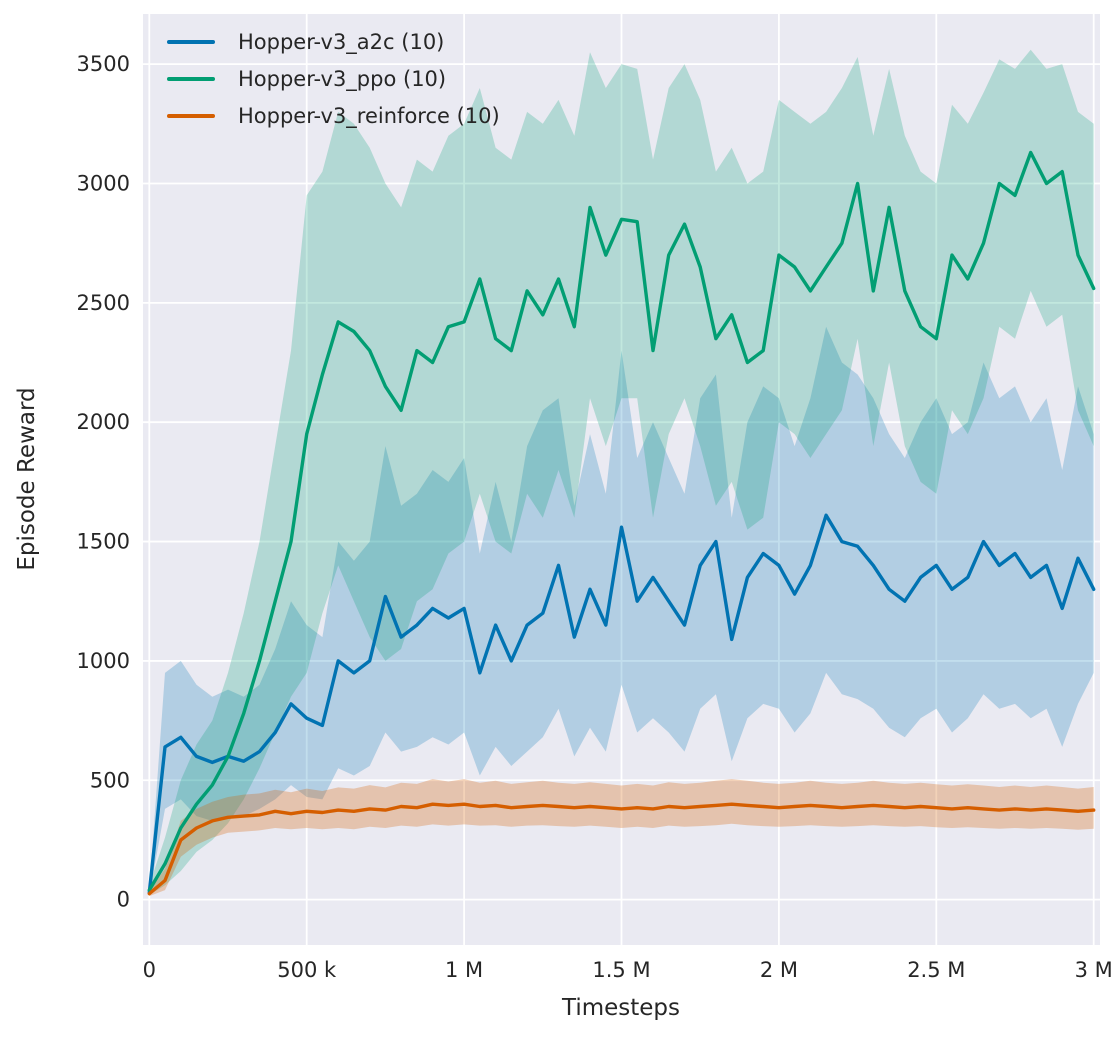 The height and width of the screenshot is (1049, 1114). I want to click on y-tick-label: 3000, so click(103, 183).